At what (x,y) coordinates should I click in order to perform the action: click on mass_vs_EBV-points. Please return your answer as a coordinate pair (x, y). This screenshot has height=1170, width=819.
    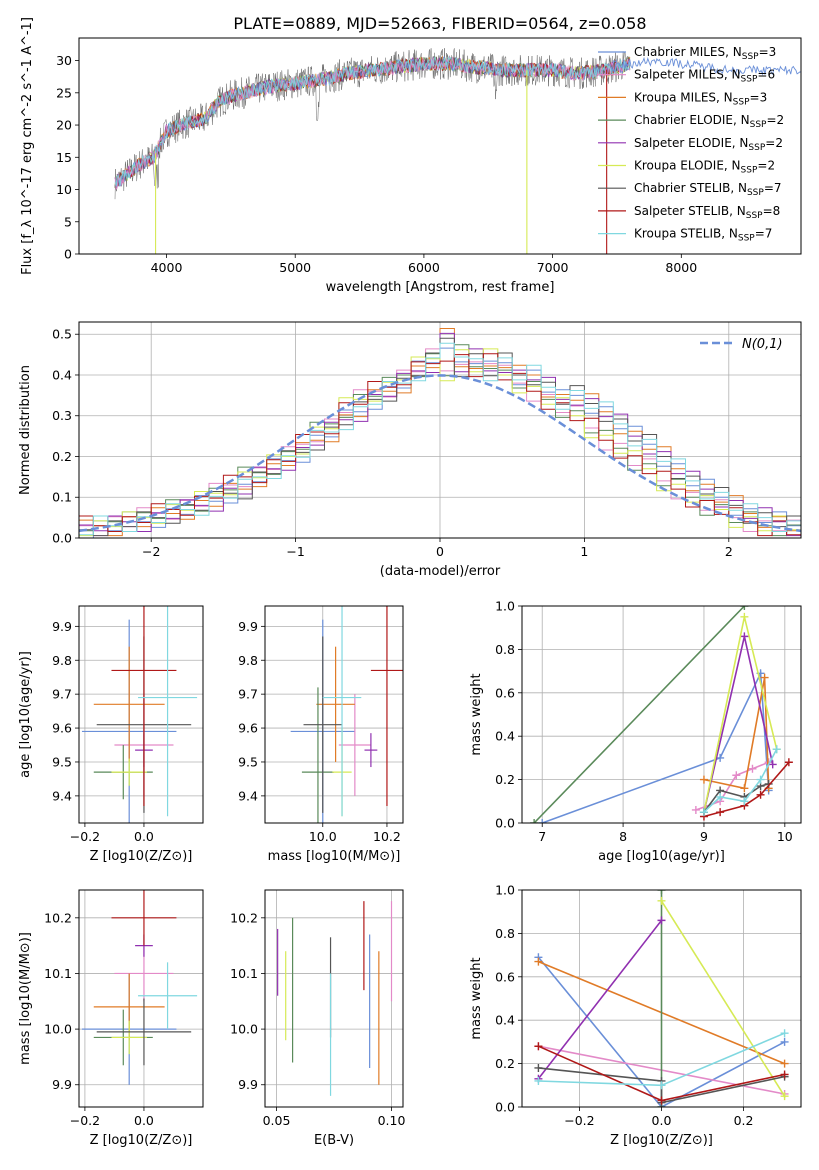
    Looking at the image, I should click on (335, 998).